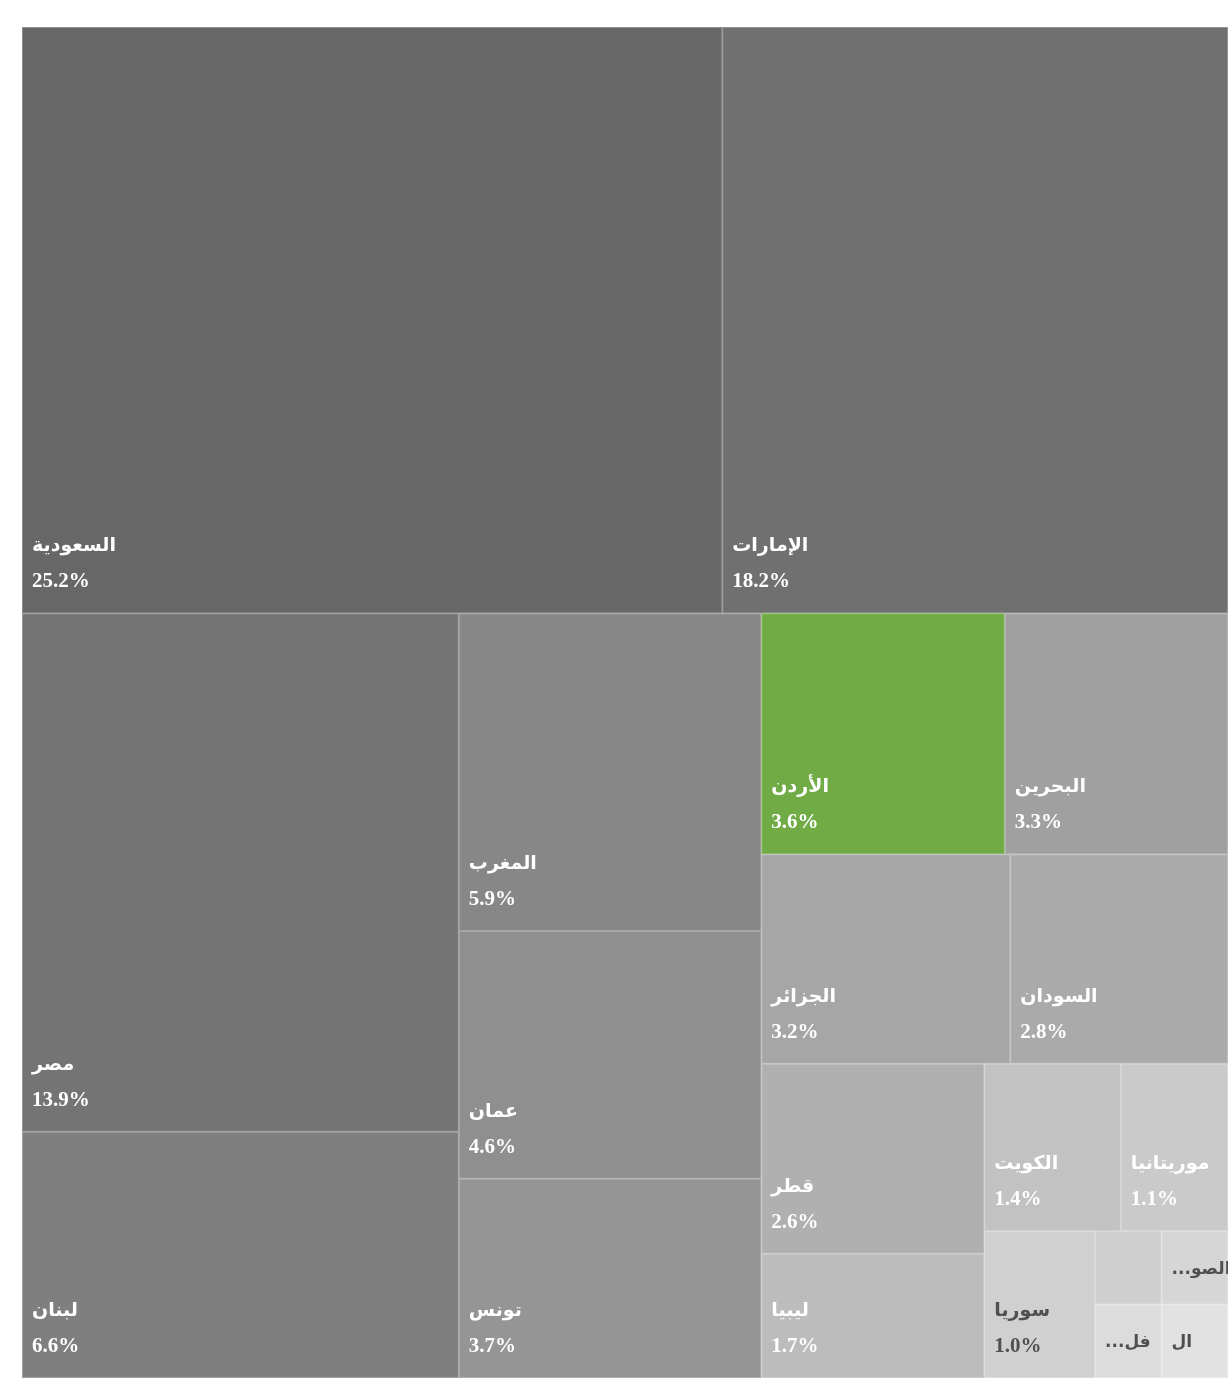  Describe the element at coordinates (1026, 1162) in the screenshot. I see `category-label: الكويت` at that location.